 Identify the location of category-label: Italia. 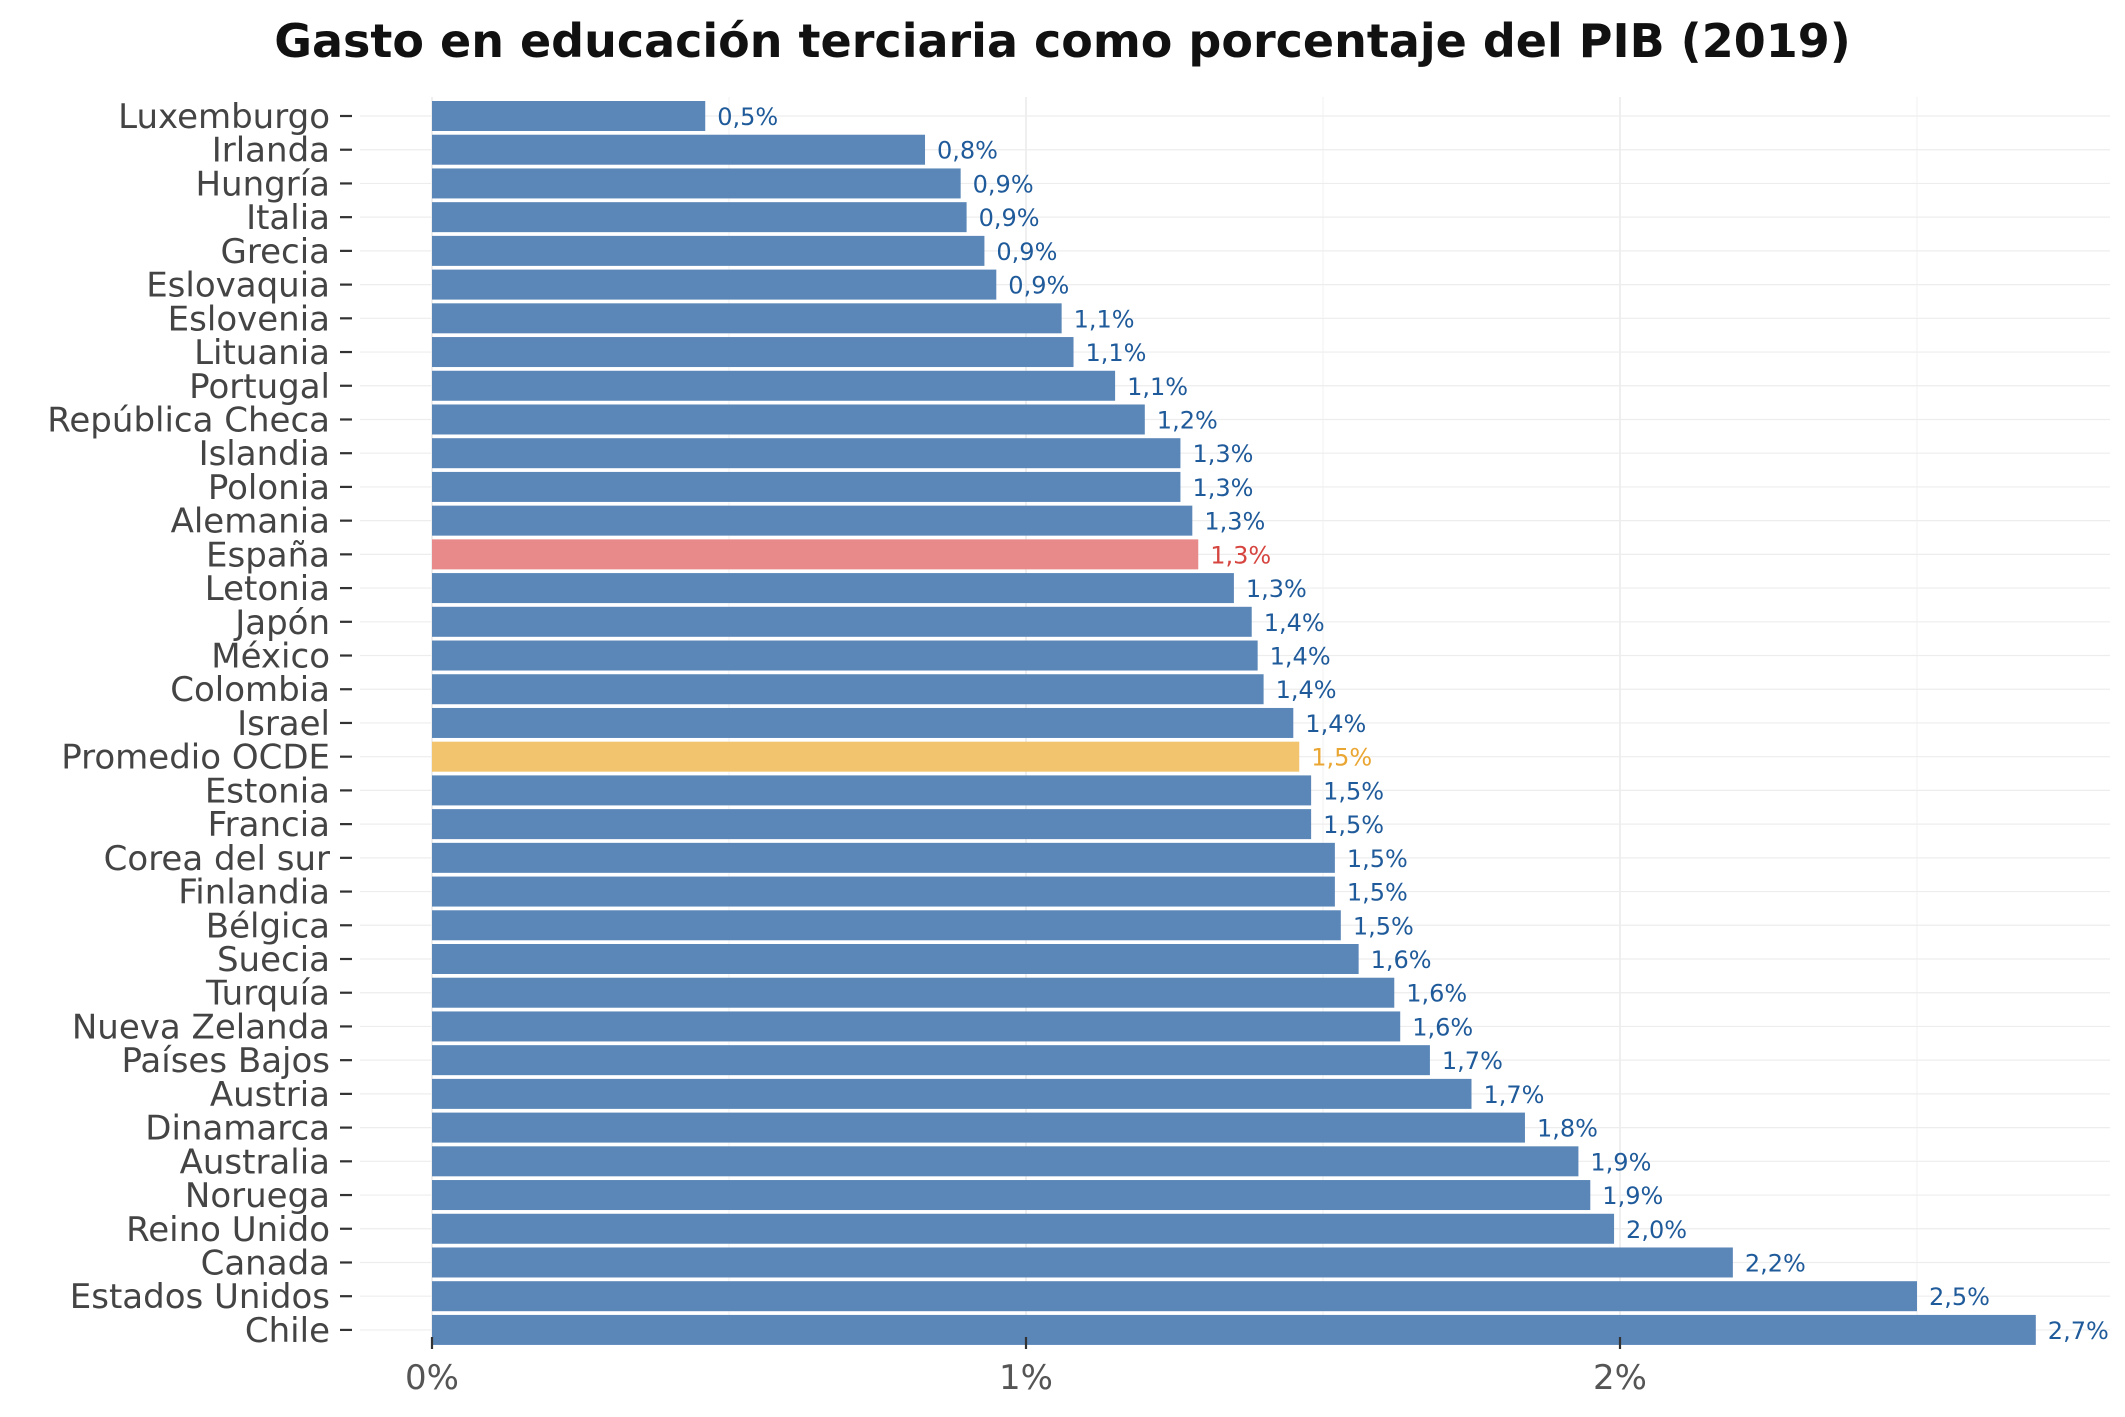
(288, 218).